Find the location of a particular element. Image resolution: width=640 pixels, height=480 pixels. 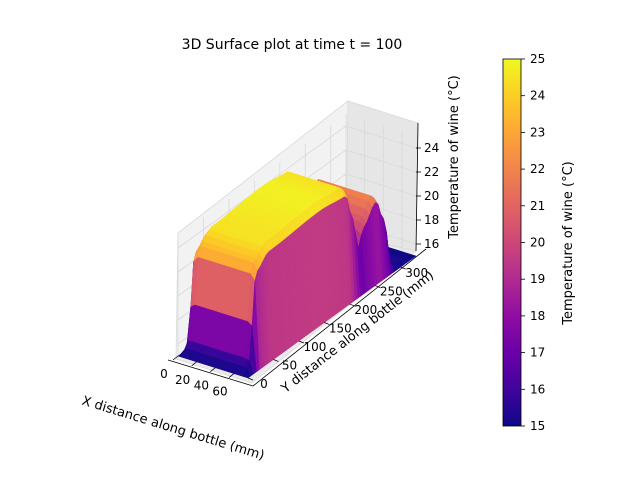

z-tick-label: 20 is located at coordinates (431, 196).